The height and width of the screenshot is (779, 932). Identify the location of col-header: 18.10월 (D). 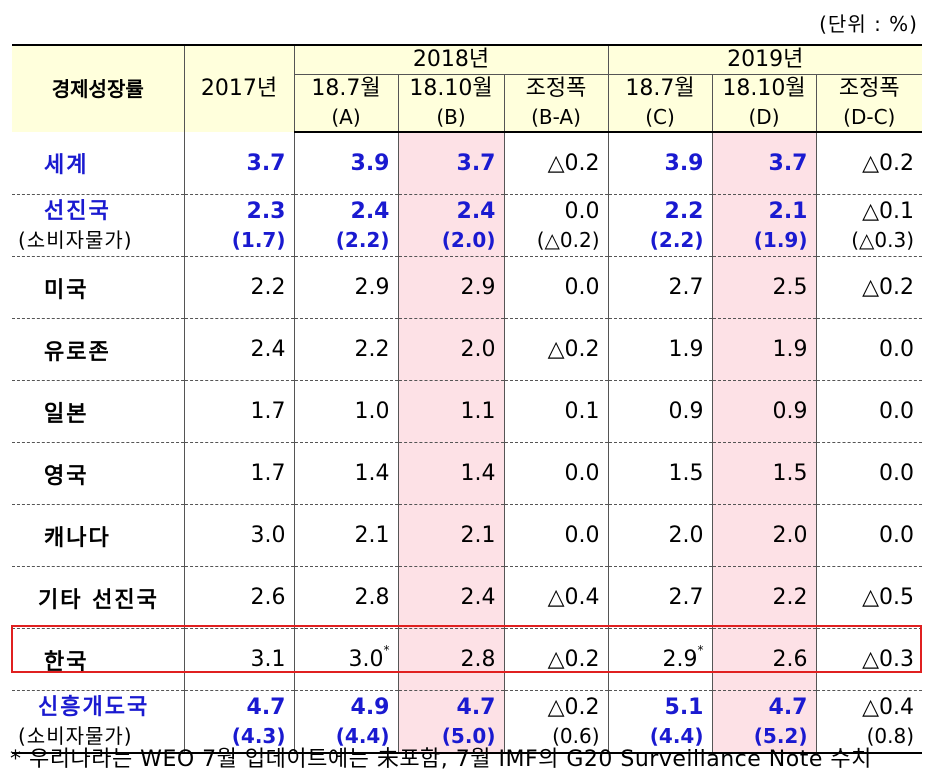
(764, 103).